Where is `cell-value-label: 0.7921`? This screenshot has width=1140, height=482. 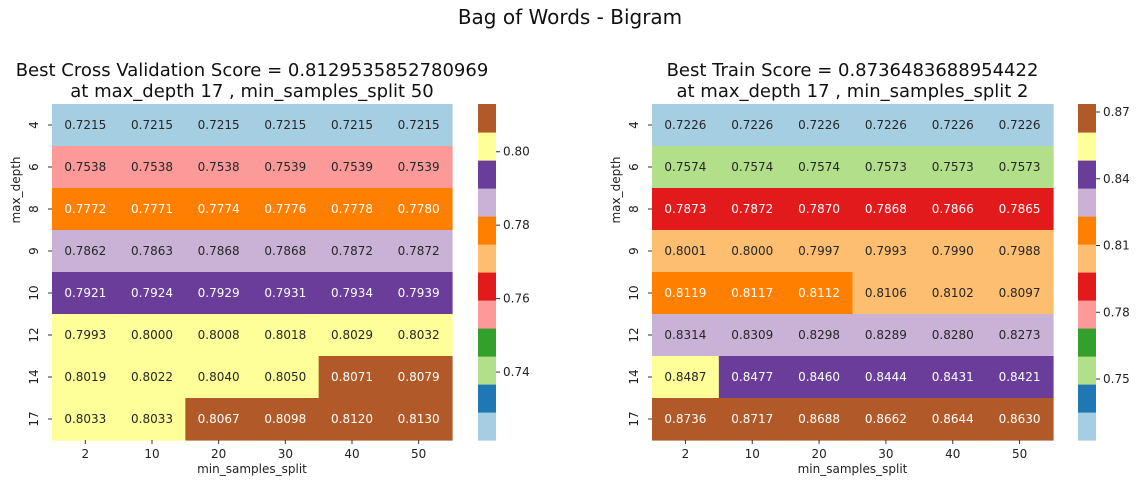
cell-value-label: 0.7921 is located at coordinates (85, 293).